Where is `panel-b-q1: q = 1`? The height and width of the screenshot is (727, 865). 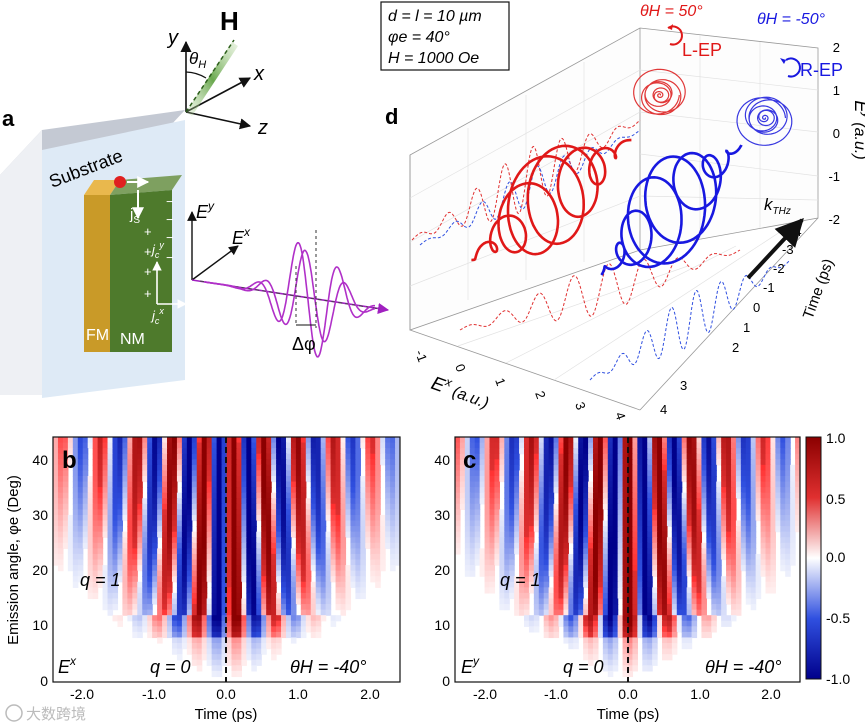
panel-b-q1: q = 1 is located at coordinates (100, 580).